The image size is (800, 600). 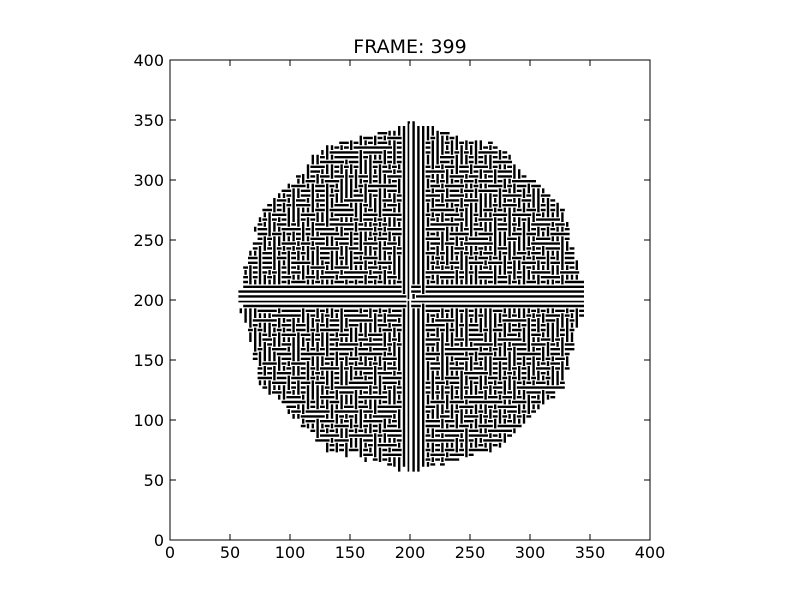 What do you see at coordinates (290, 552) in the screenshot?
I see `x-tick-label: 100` at bounding box center [290, 552].